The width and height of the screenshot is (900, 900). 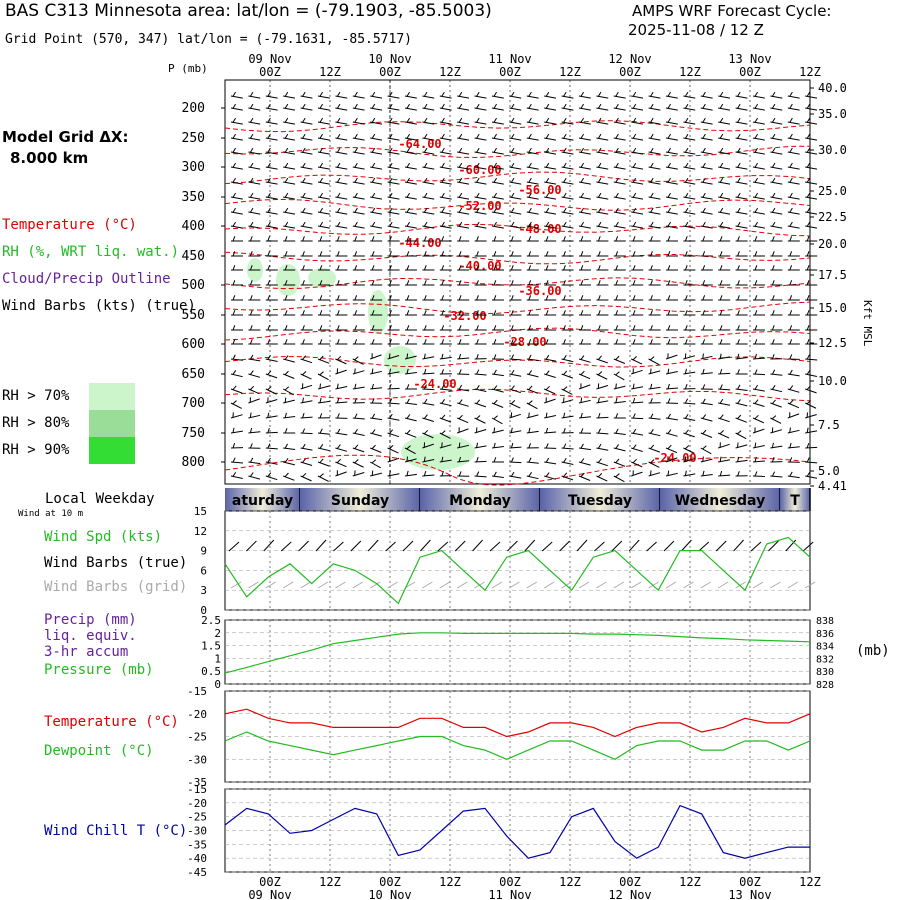 What do you see at coordinates (69, 225) in the screenshot?
I see `legend-temperature: Temperature (°C)` at bounding box center [69, 225].